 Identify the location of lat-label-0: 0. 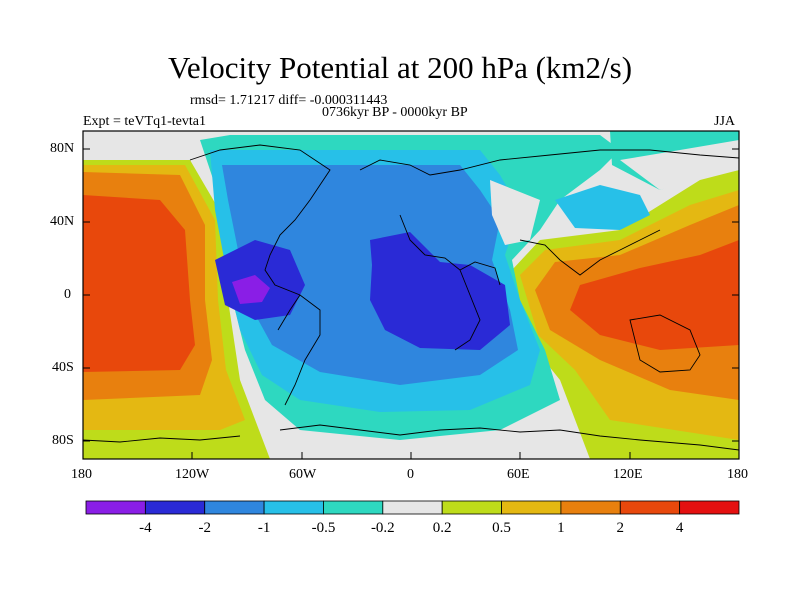
(67, 294).